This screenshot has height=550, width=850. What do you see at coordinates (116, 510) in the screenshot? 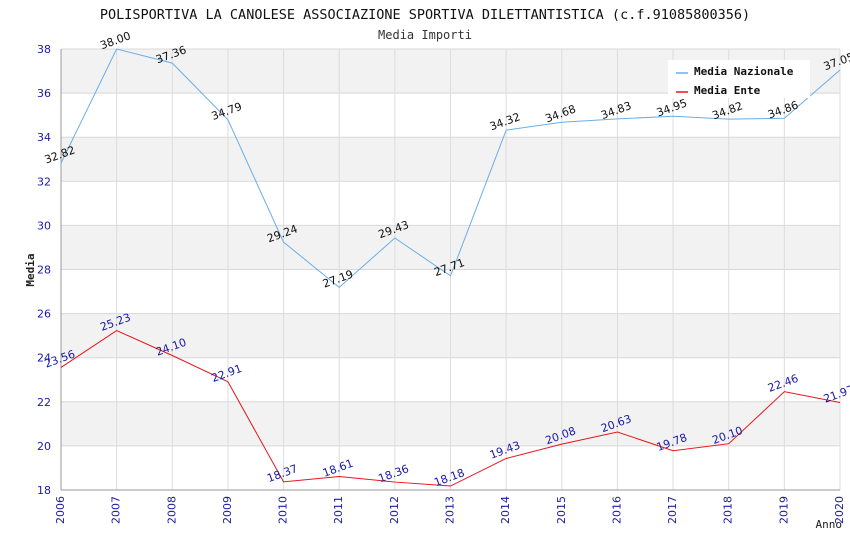
I see `x-tick-label: 2007` at bounding box center [116, 510].